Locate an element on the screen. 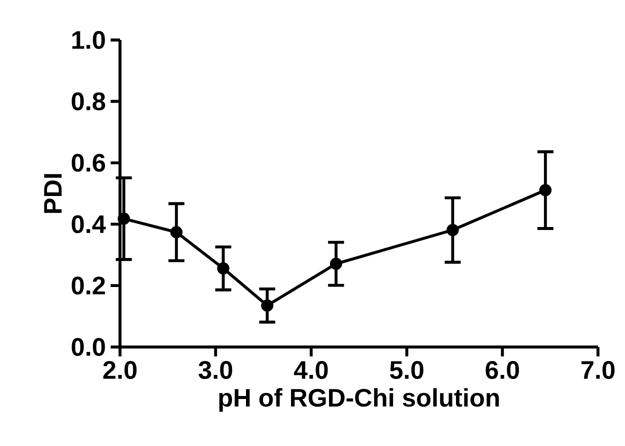  x-tick-label: 4.0 is located at coordinates (311, 370).